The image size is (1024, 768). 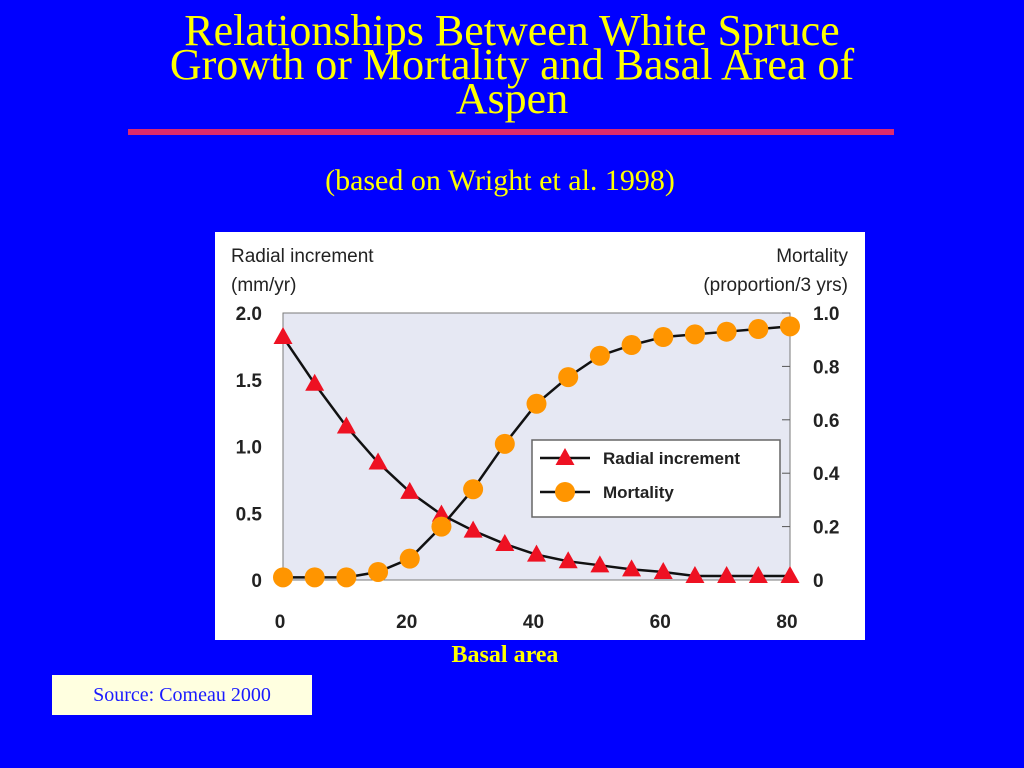 I want to click on slide-subtitle: (based on Wright et al. 1998), so click(x=500, y=180).